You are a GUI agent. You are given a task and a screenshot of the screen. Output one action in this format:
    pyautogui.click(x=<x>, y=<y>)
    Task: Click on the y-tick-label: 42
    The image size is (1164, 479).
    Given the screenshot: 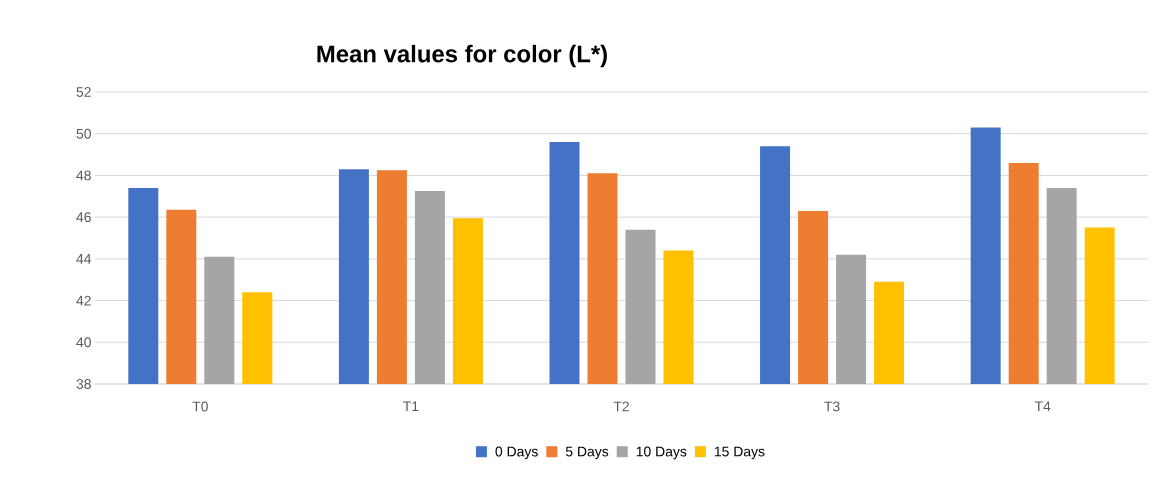 What is the action you would take?
    pyautogui.click(x=83, y=300)
    